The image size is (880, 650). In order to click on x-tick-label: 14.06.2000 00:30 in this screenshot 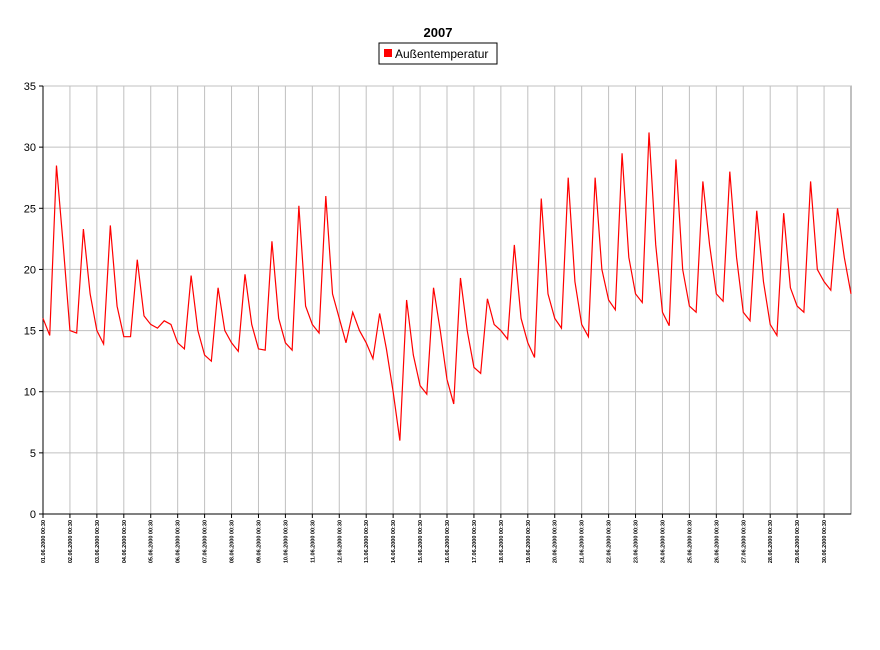, I will do `click(394, 541)`.